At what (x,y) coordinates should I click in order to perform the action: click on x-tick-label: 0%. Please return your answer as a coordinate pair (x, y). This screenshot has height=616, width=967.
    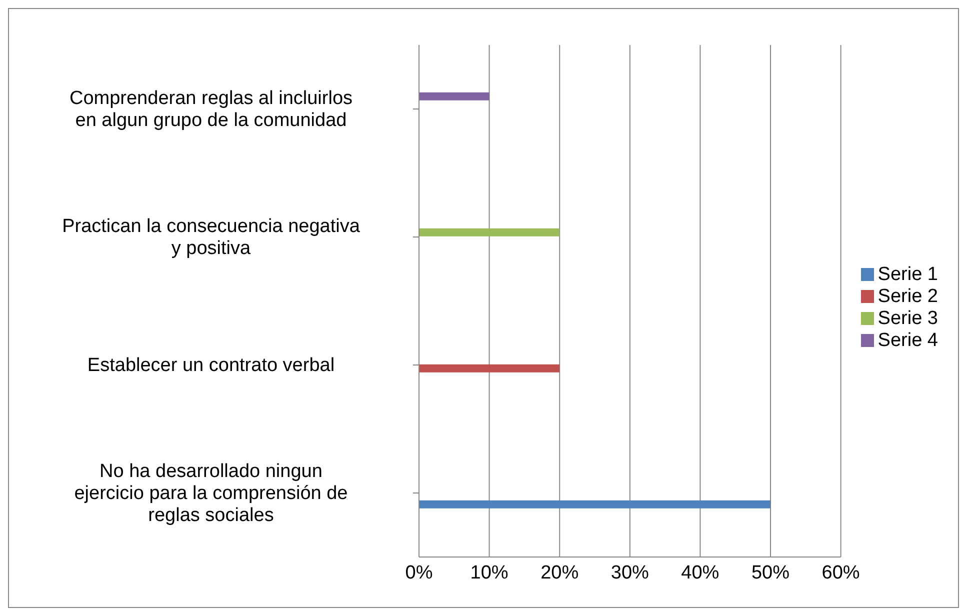
    Looking at the image, I should click on (419, 573).